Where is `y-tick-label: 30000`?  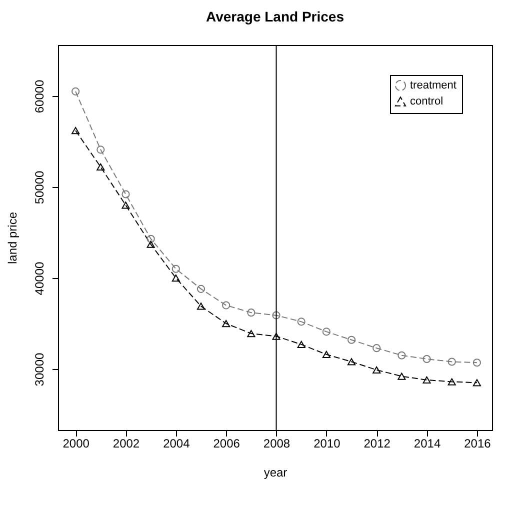
y-tick-label: 30000 is located at coordinates (39, 369).